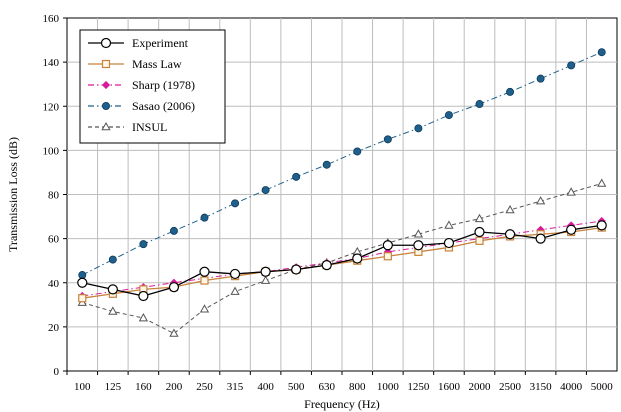 Image resolution: width=621 pixels, height=412 pixels. I want to click on x-tick-label: 2000, so click(480, 387).